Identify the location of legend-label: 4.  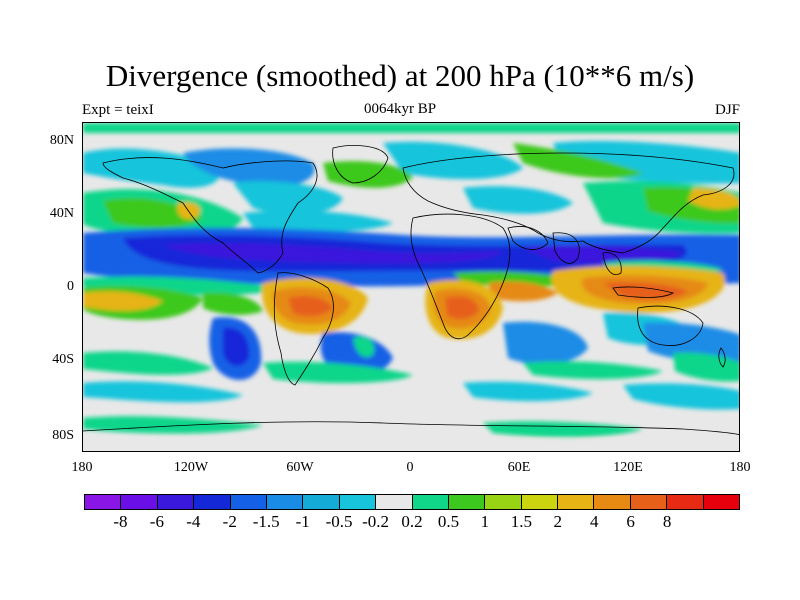
(594, 521).